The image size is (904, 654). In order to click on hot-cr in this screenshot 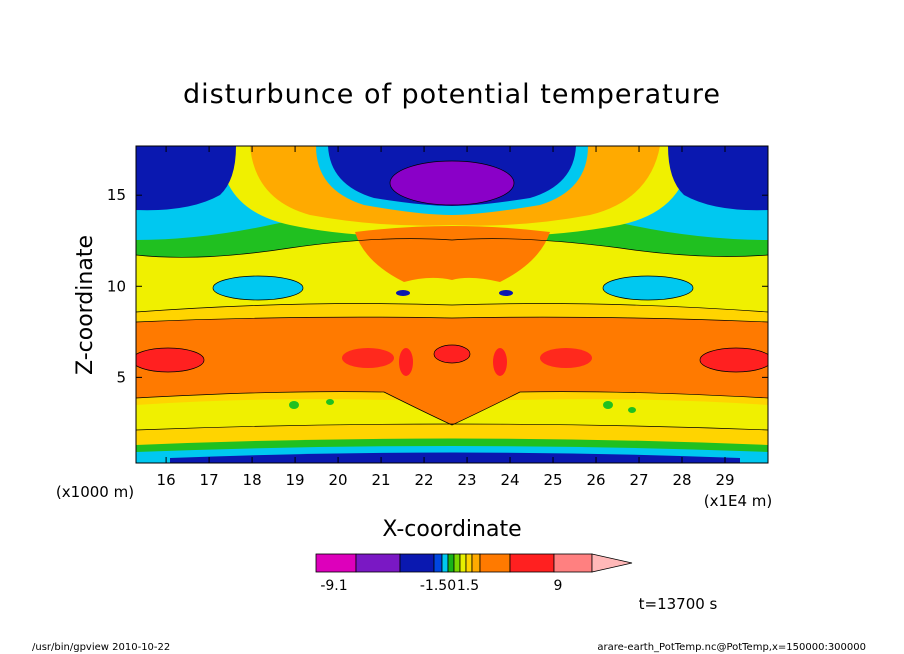, I will do `click(566, 358)`.